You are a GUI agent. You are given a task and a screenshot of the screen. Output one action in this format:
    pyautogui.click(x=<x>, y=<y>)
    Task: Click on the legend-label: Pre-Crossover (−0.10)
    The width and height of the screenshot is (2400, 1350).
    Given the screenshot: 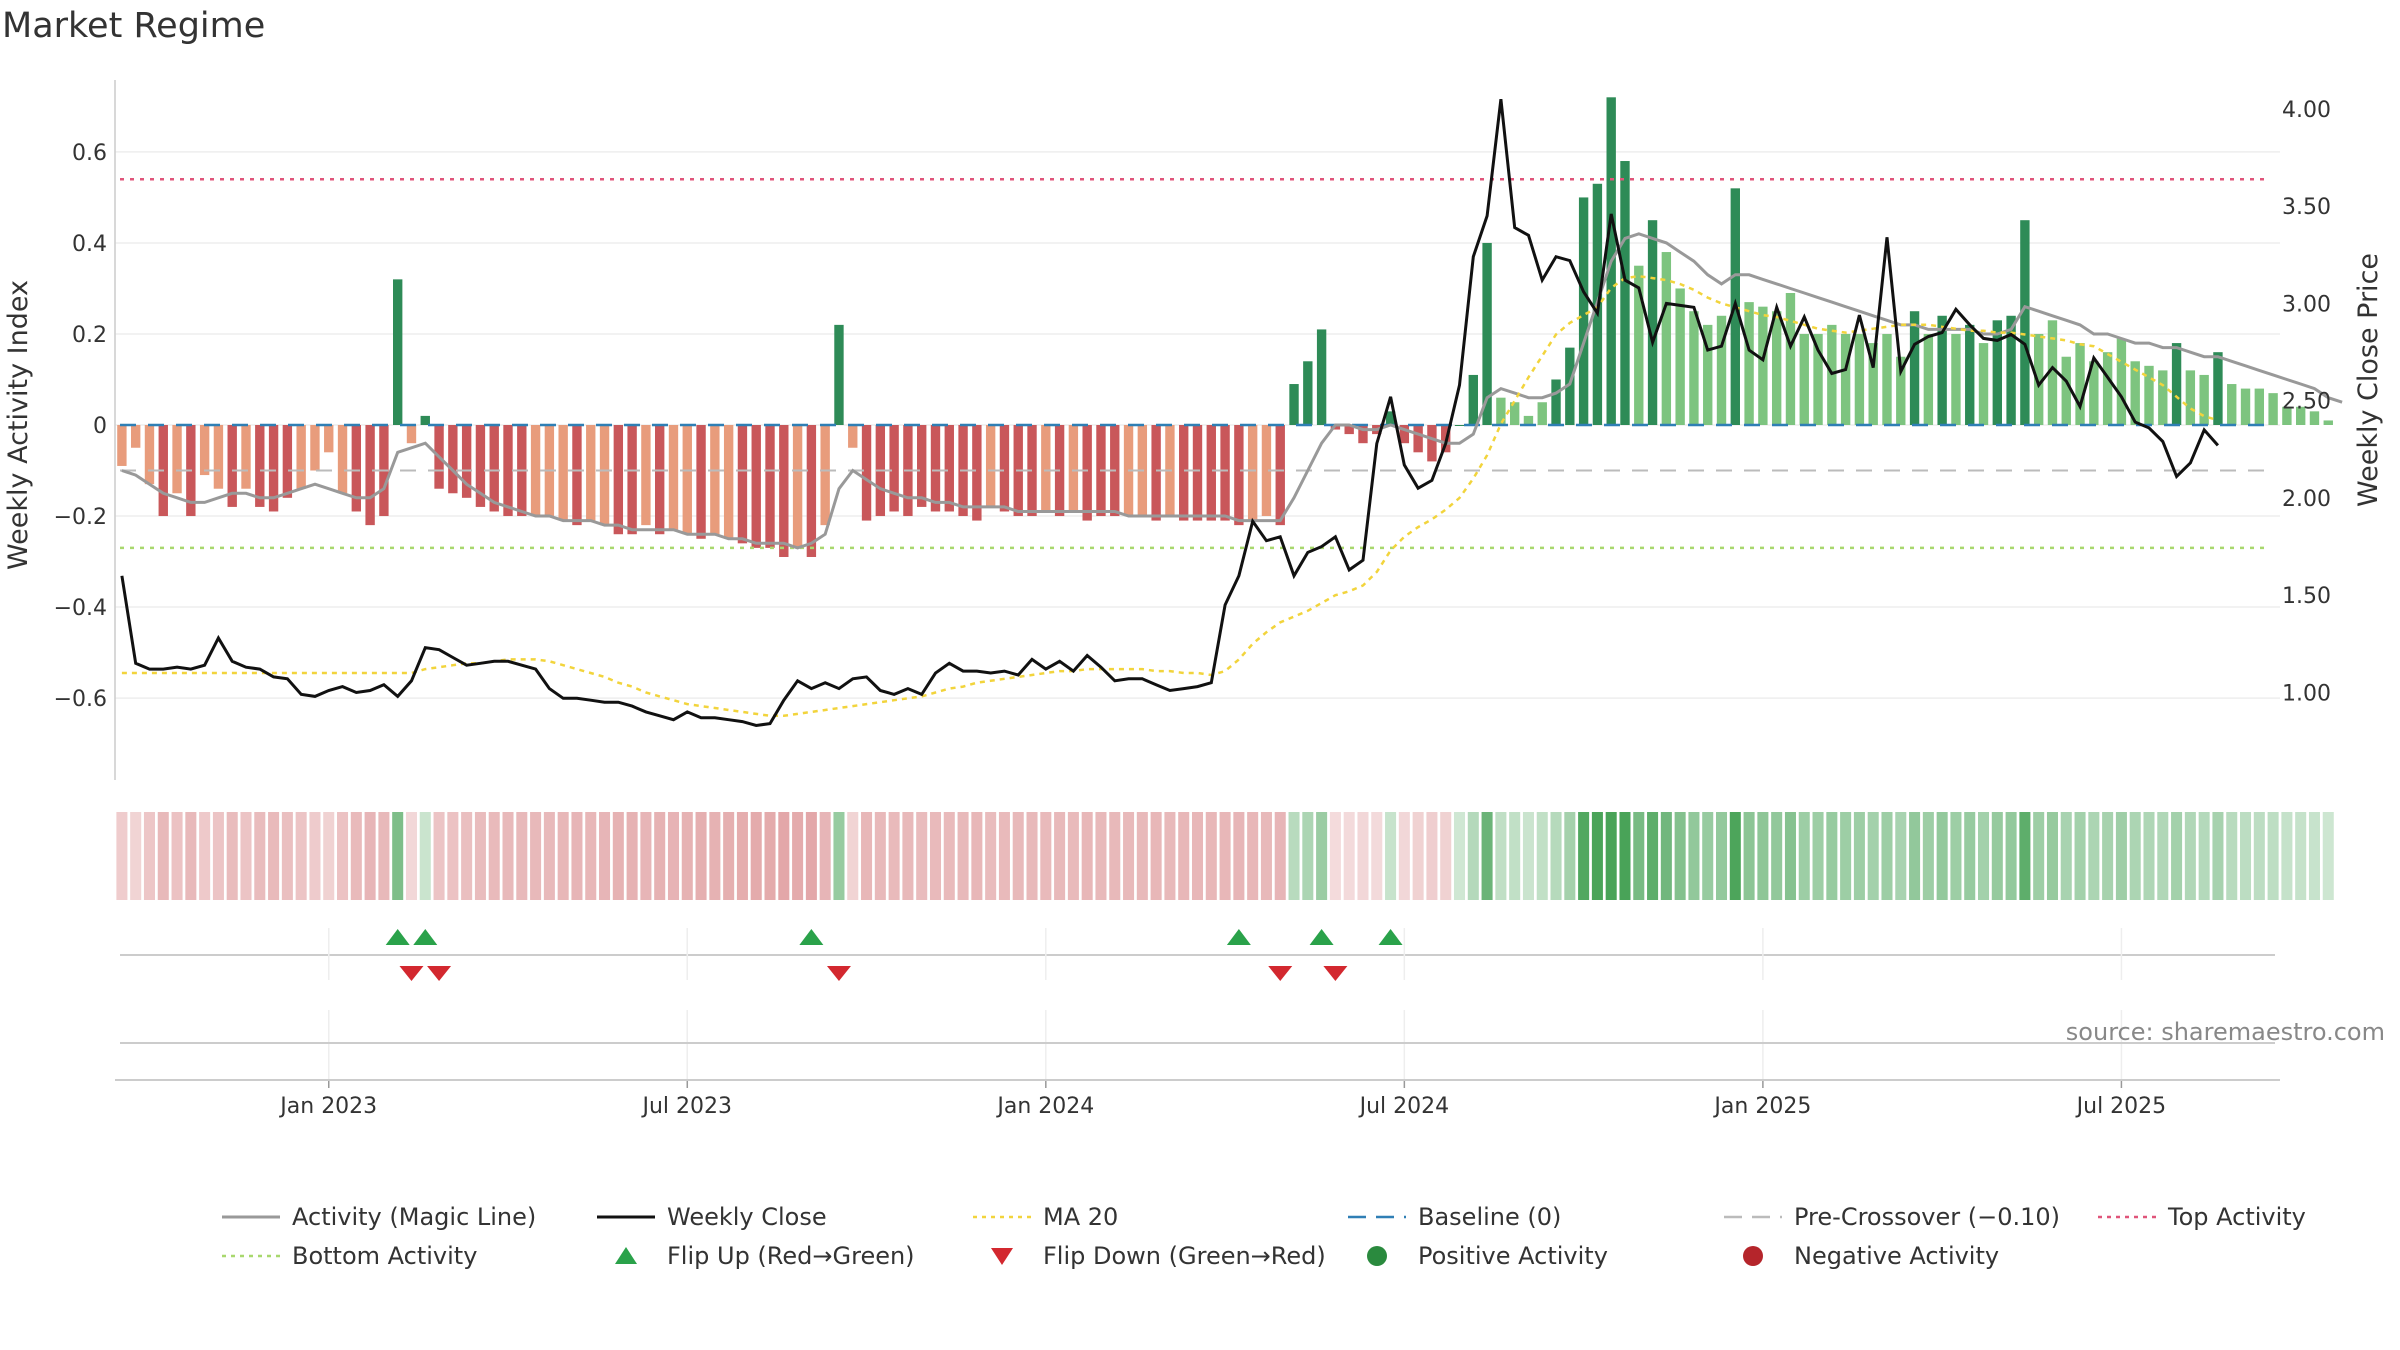 What is the action you would take?
    pyautogui.click(x=1927, y=1217)
    